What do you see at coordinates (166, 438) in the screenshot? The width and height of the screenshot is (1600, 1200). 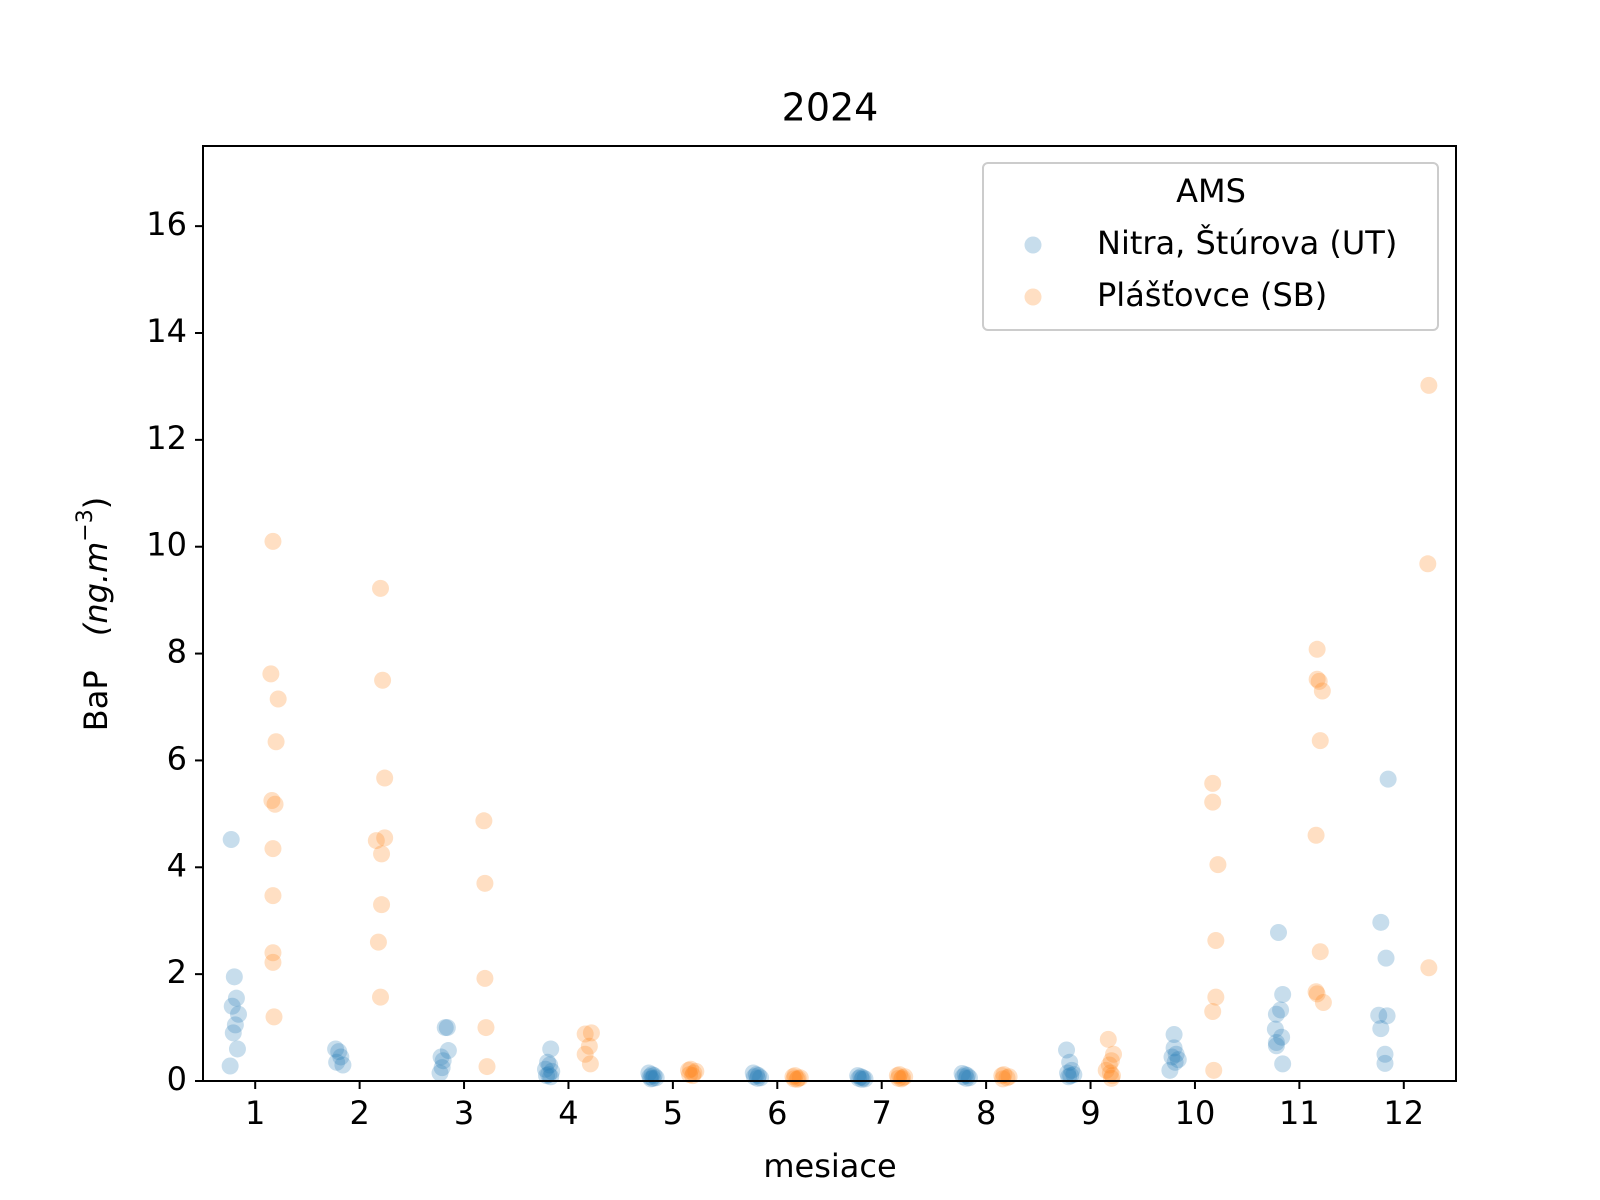 I see `y-tick-label: 12` at bounding box center [166, 438].